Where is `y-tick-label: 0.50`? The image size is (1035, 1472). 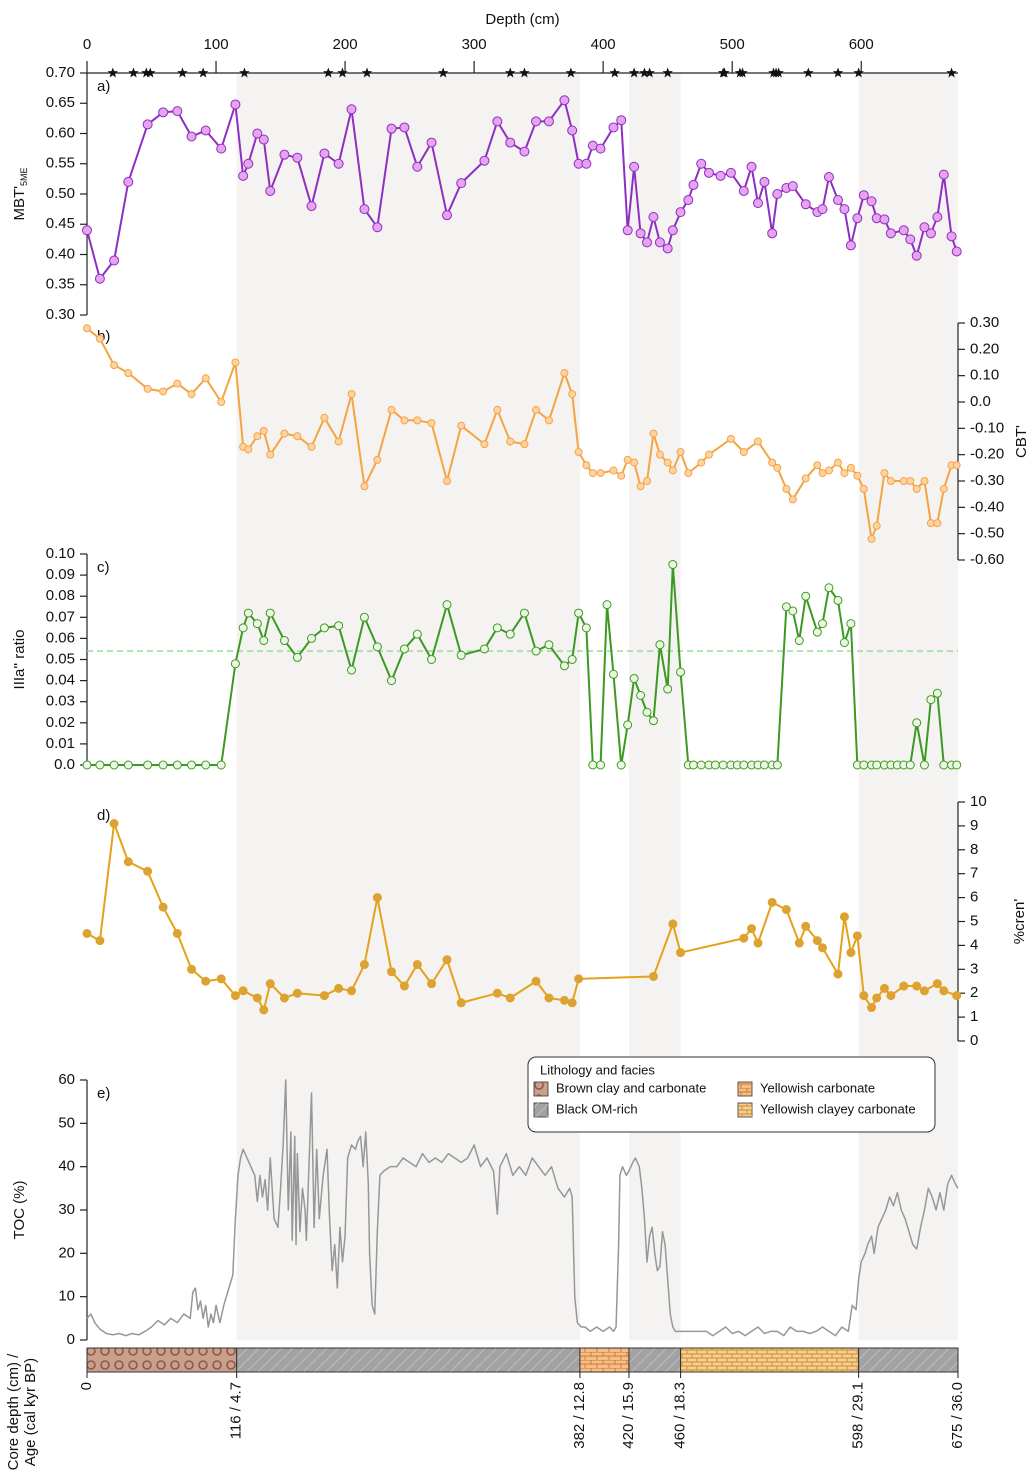 y-tick-label: 0.50 is located at coordinates (60, 193).